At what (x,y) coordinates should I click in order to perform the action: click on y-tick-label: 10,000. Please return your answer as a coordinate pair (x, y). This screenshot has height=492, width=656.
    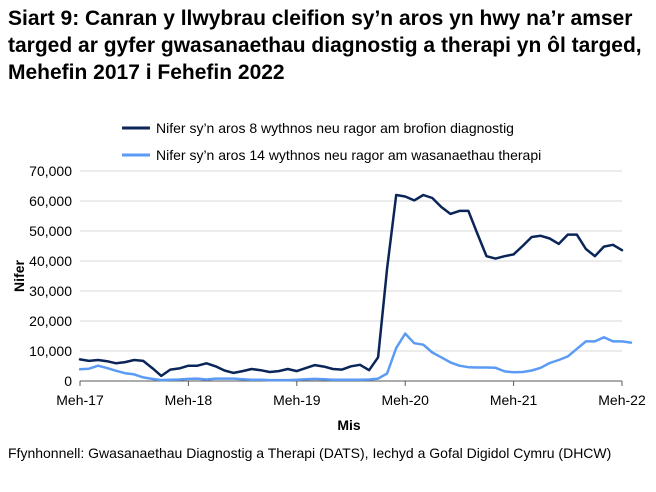
    Looking at the image, I should click on (50, 351).